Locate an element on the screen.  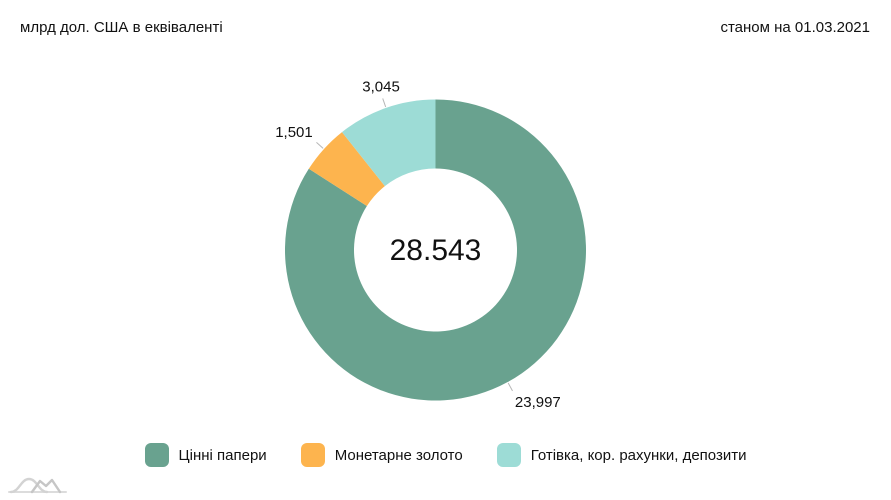
legend-label: Монетарне золото is located at coordinates (398, 455).